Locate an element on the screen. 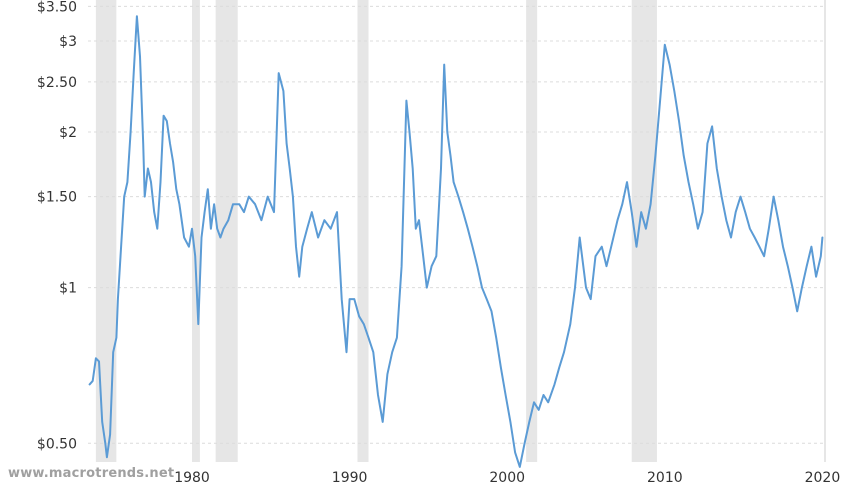 The height and width of the screenshot is (489, 846). y-tick-label: $1 is located at coordinates (68, 289).